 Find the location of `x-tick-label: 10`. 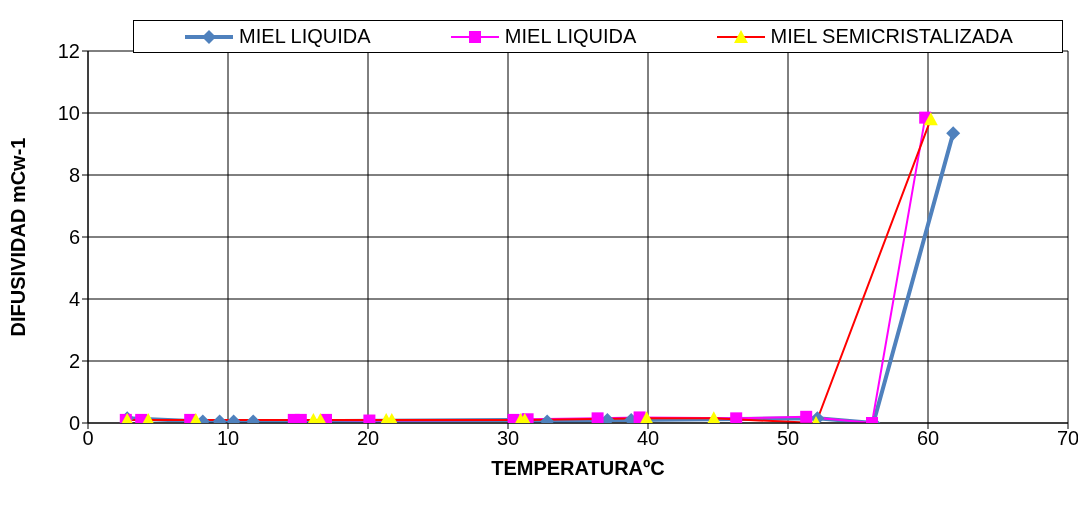

x-tick-label: 10 is located at coordinates (228, 438).